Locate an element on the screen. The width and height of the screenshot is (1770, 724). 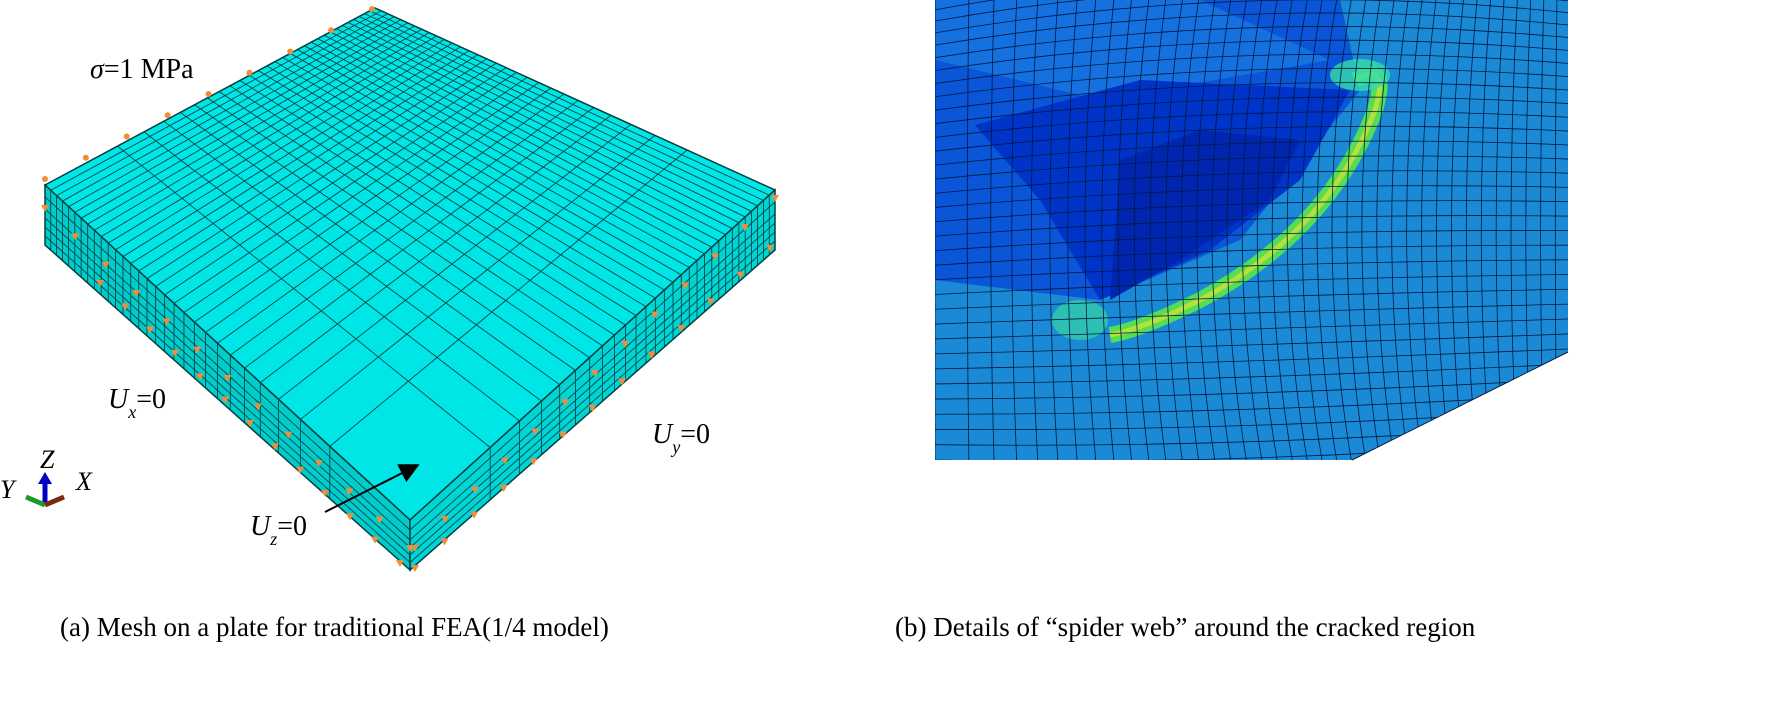
x-axis is located at coordinates (54, 501).